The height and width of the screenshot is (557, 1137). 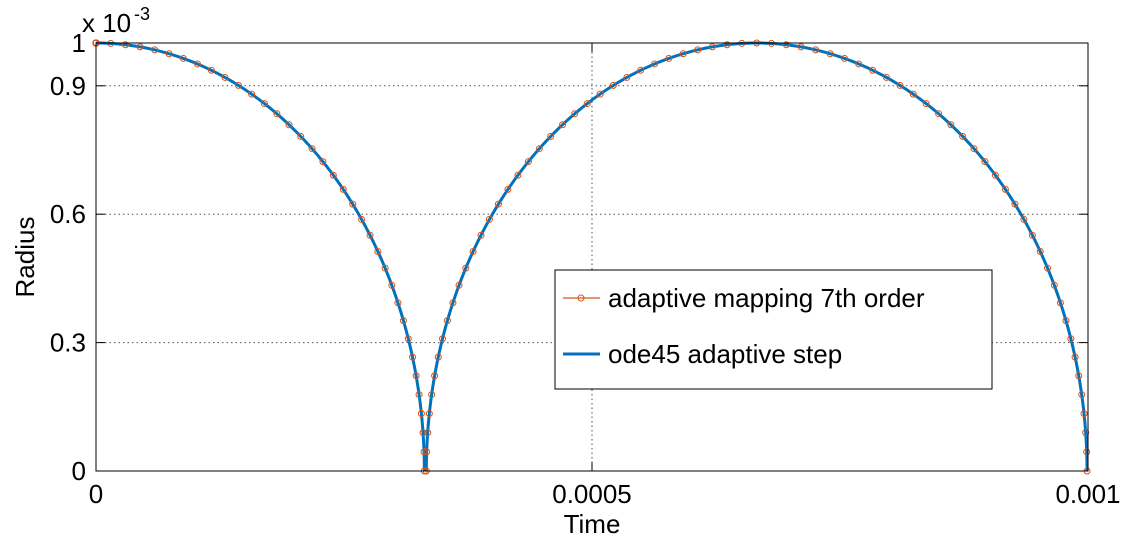 What do you see at coordinates (68, 86) in the screenshot?
I see `y-tick-label: 0.9` at bounding box center [68, 86].